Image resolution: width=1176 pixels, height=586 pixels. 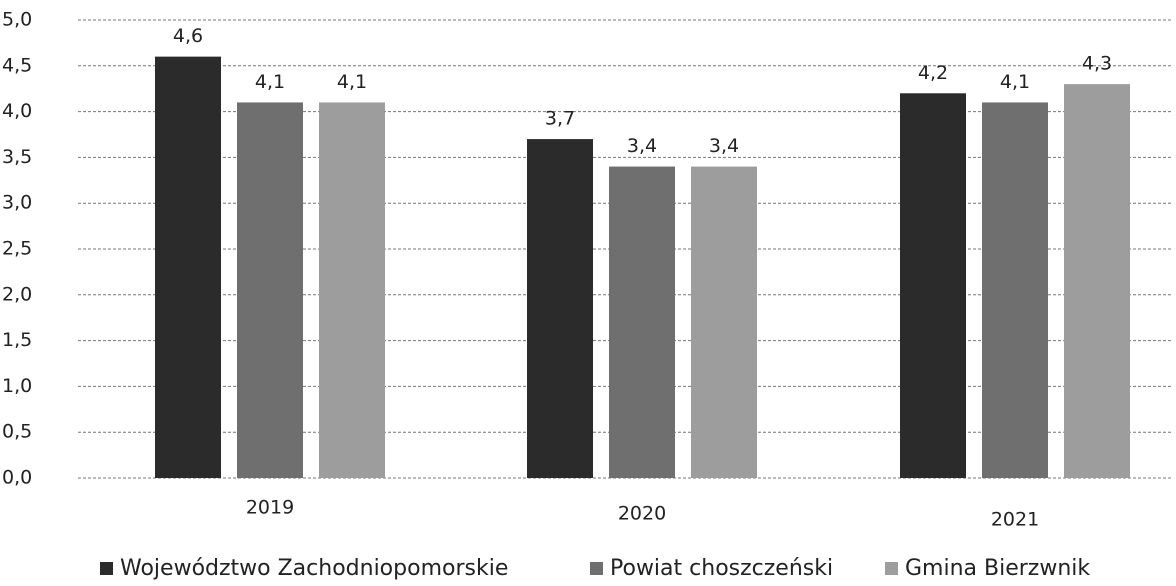 What do you see at coordinates (933, 73) in the screenshot?
I see `value-label: 4,2` at bounding box center [933, 73].